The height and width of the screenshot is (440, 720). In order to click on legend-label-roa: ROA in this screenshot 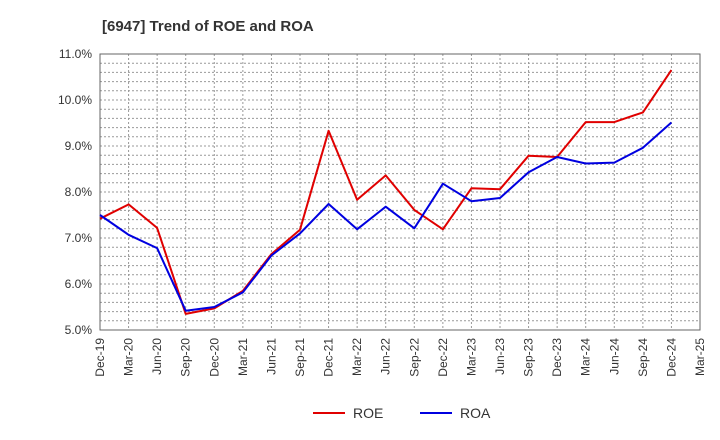, I will do `click(475, 413)`.